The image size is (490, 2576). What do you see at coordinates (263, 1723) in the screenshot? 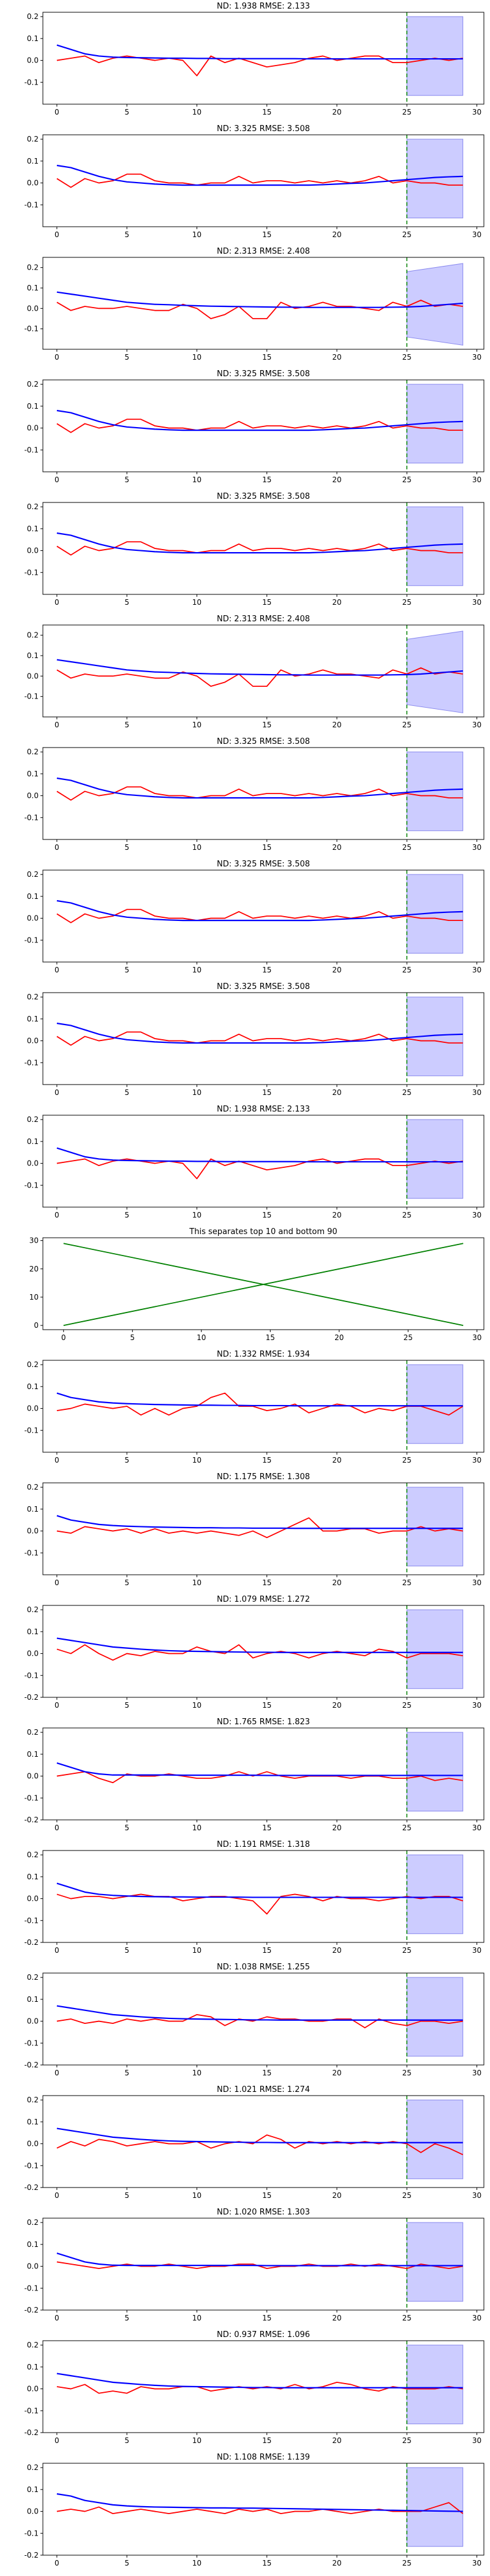
I see `subplot-title: ND: 1.765 RMSE: 1.823` at bounding box center [263, 1723].